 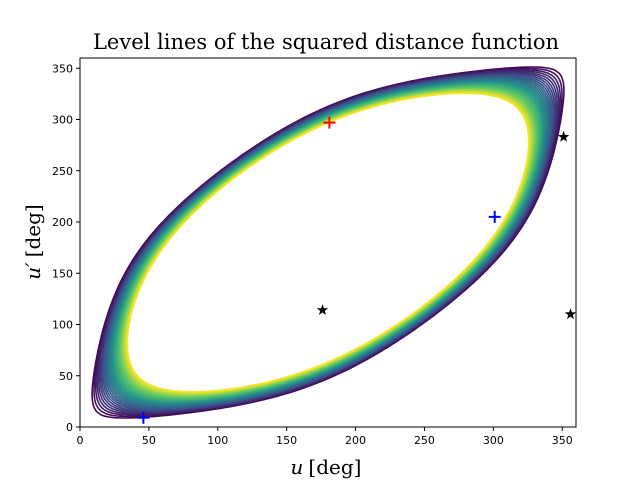 What do you see at coordinates (329, 122) in the screenshot?
I see `plus-marker-max` at bounding box center [329, 122].